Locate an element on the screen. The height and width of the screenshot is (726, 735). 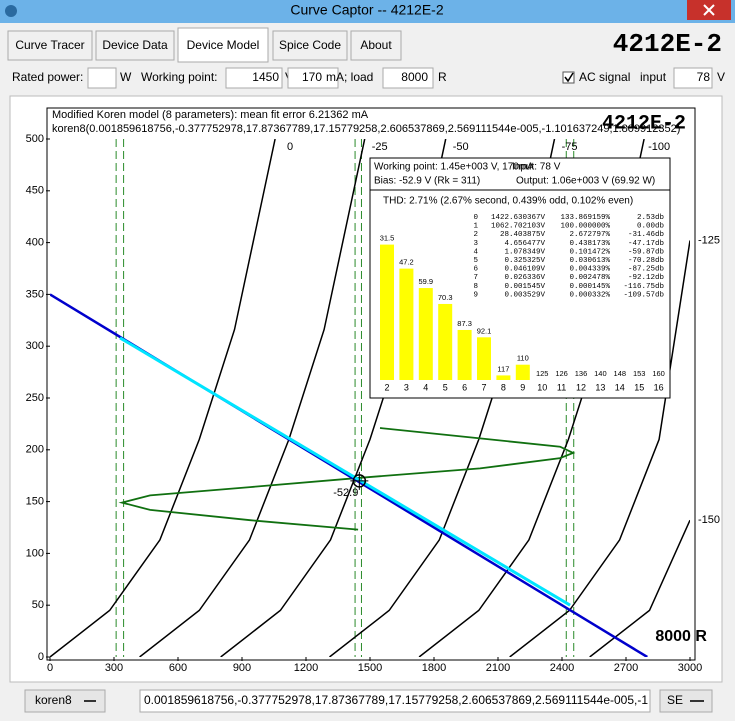
harmonic-cell: 2.672797% is located at coordinates (589, 235).